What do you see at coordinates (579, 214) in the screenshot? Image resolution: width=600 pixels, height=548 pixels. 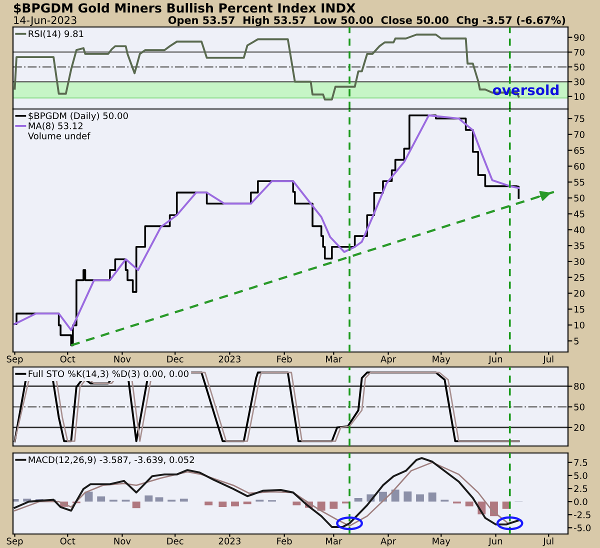 I see `y-tick-label: 45` at bounding box center [579, 214].